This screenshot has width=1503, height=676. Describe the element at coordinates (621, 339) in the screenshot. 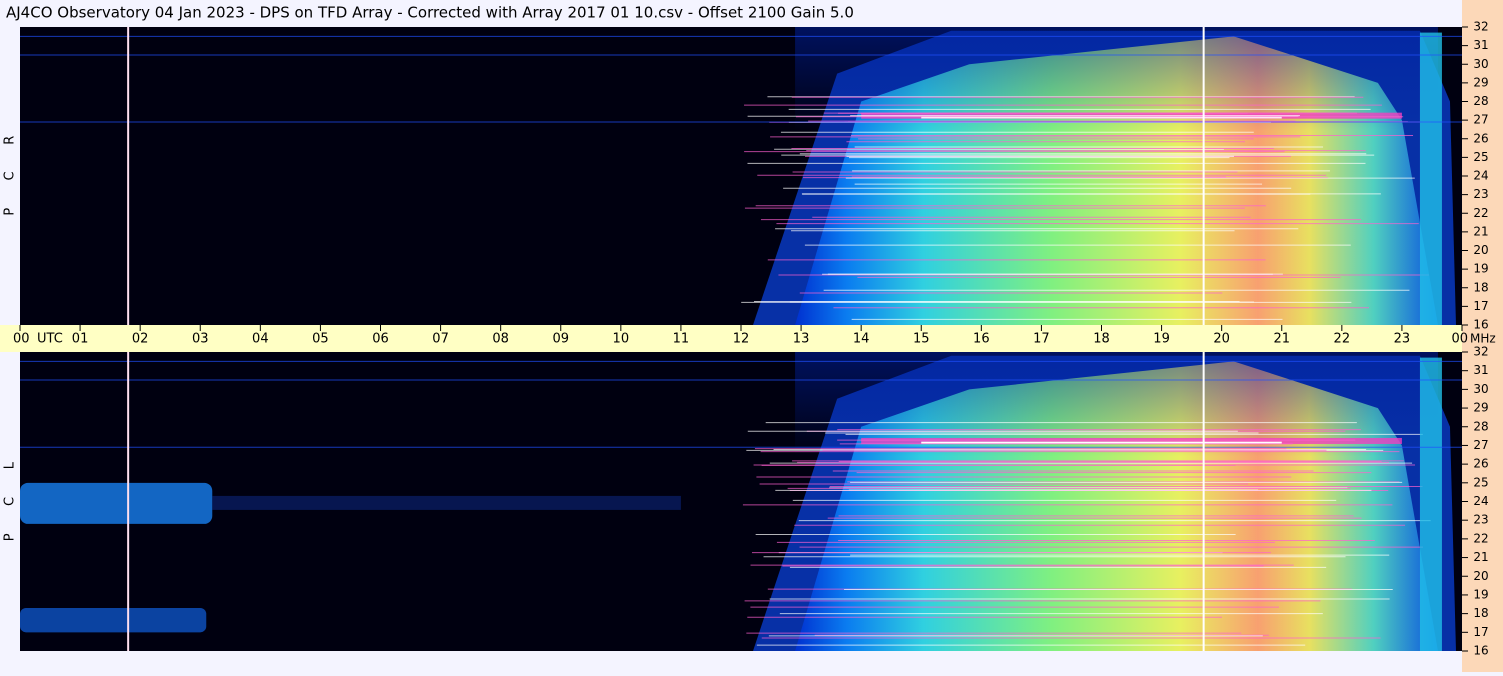

I see `time-tick-label: 10` at that location.